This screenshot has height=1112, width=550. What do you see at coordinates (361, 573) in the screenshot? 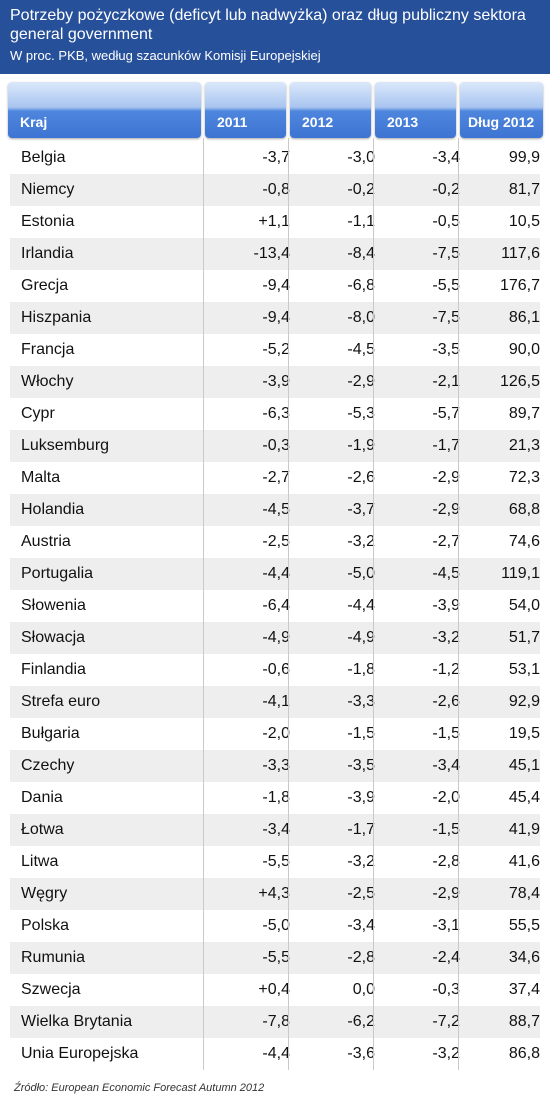
I see `balance-cell: -5,0` at bounding box center [361, 573].